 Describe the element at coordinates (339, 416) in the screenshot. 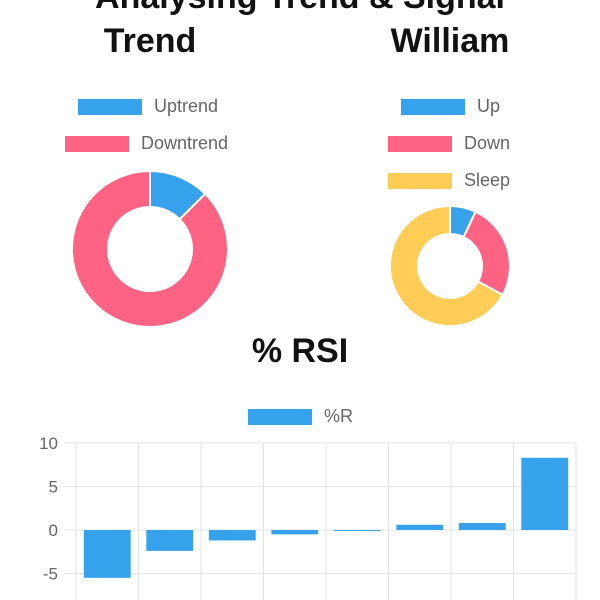

I see `legend-label-r: %R` at that location.